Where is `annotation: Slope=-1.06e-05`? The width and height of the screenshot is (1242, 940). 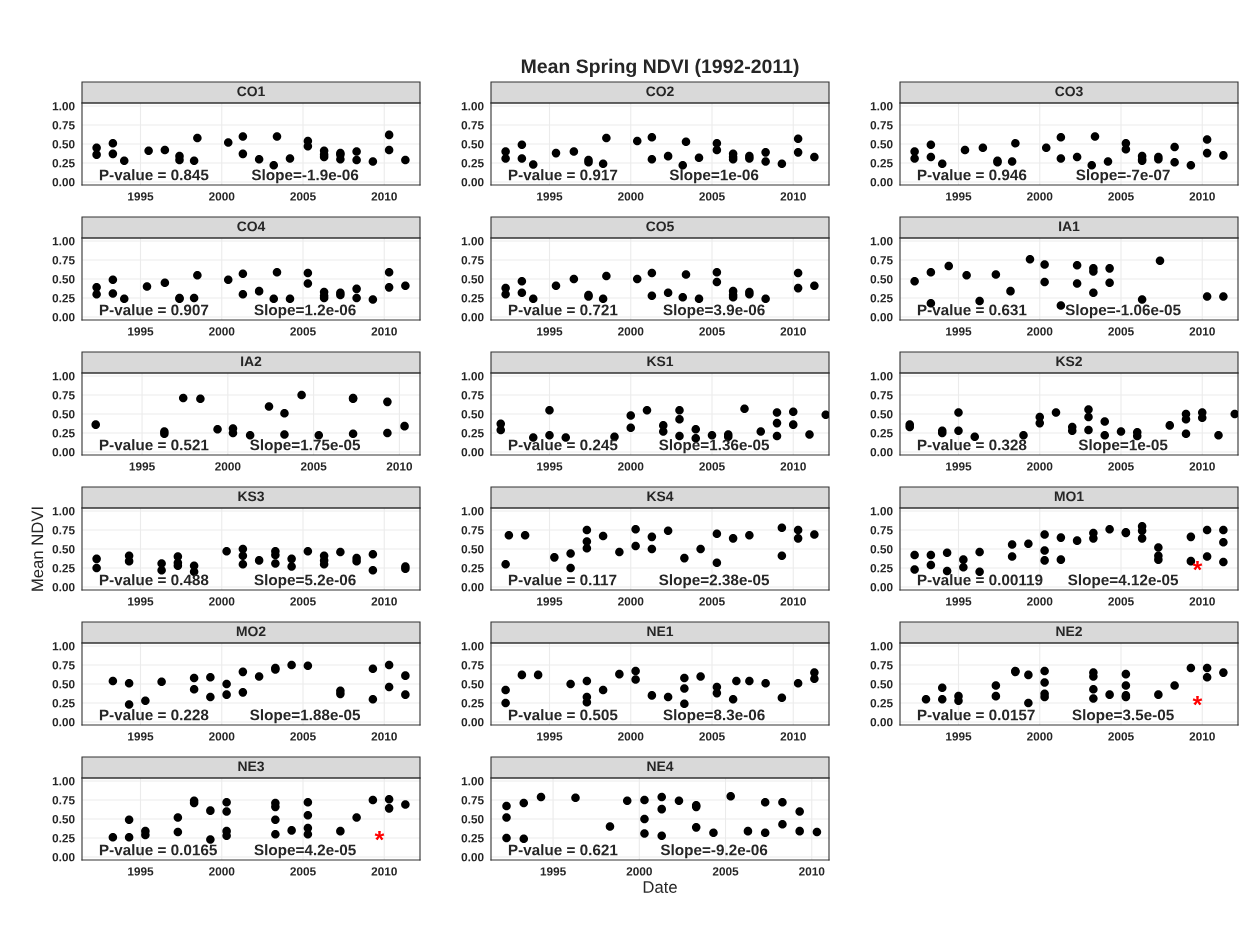 annotation: Slope=-1.06e-05 is located at coordinates (1123, 311).